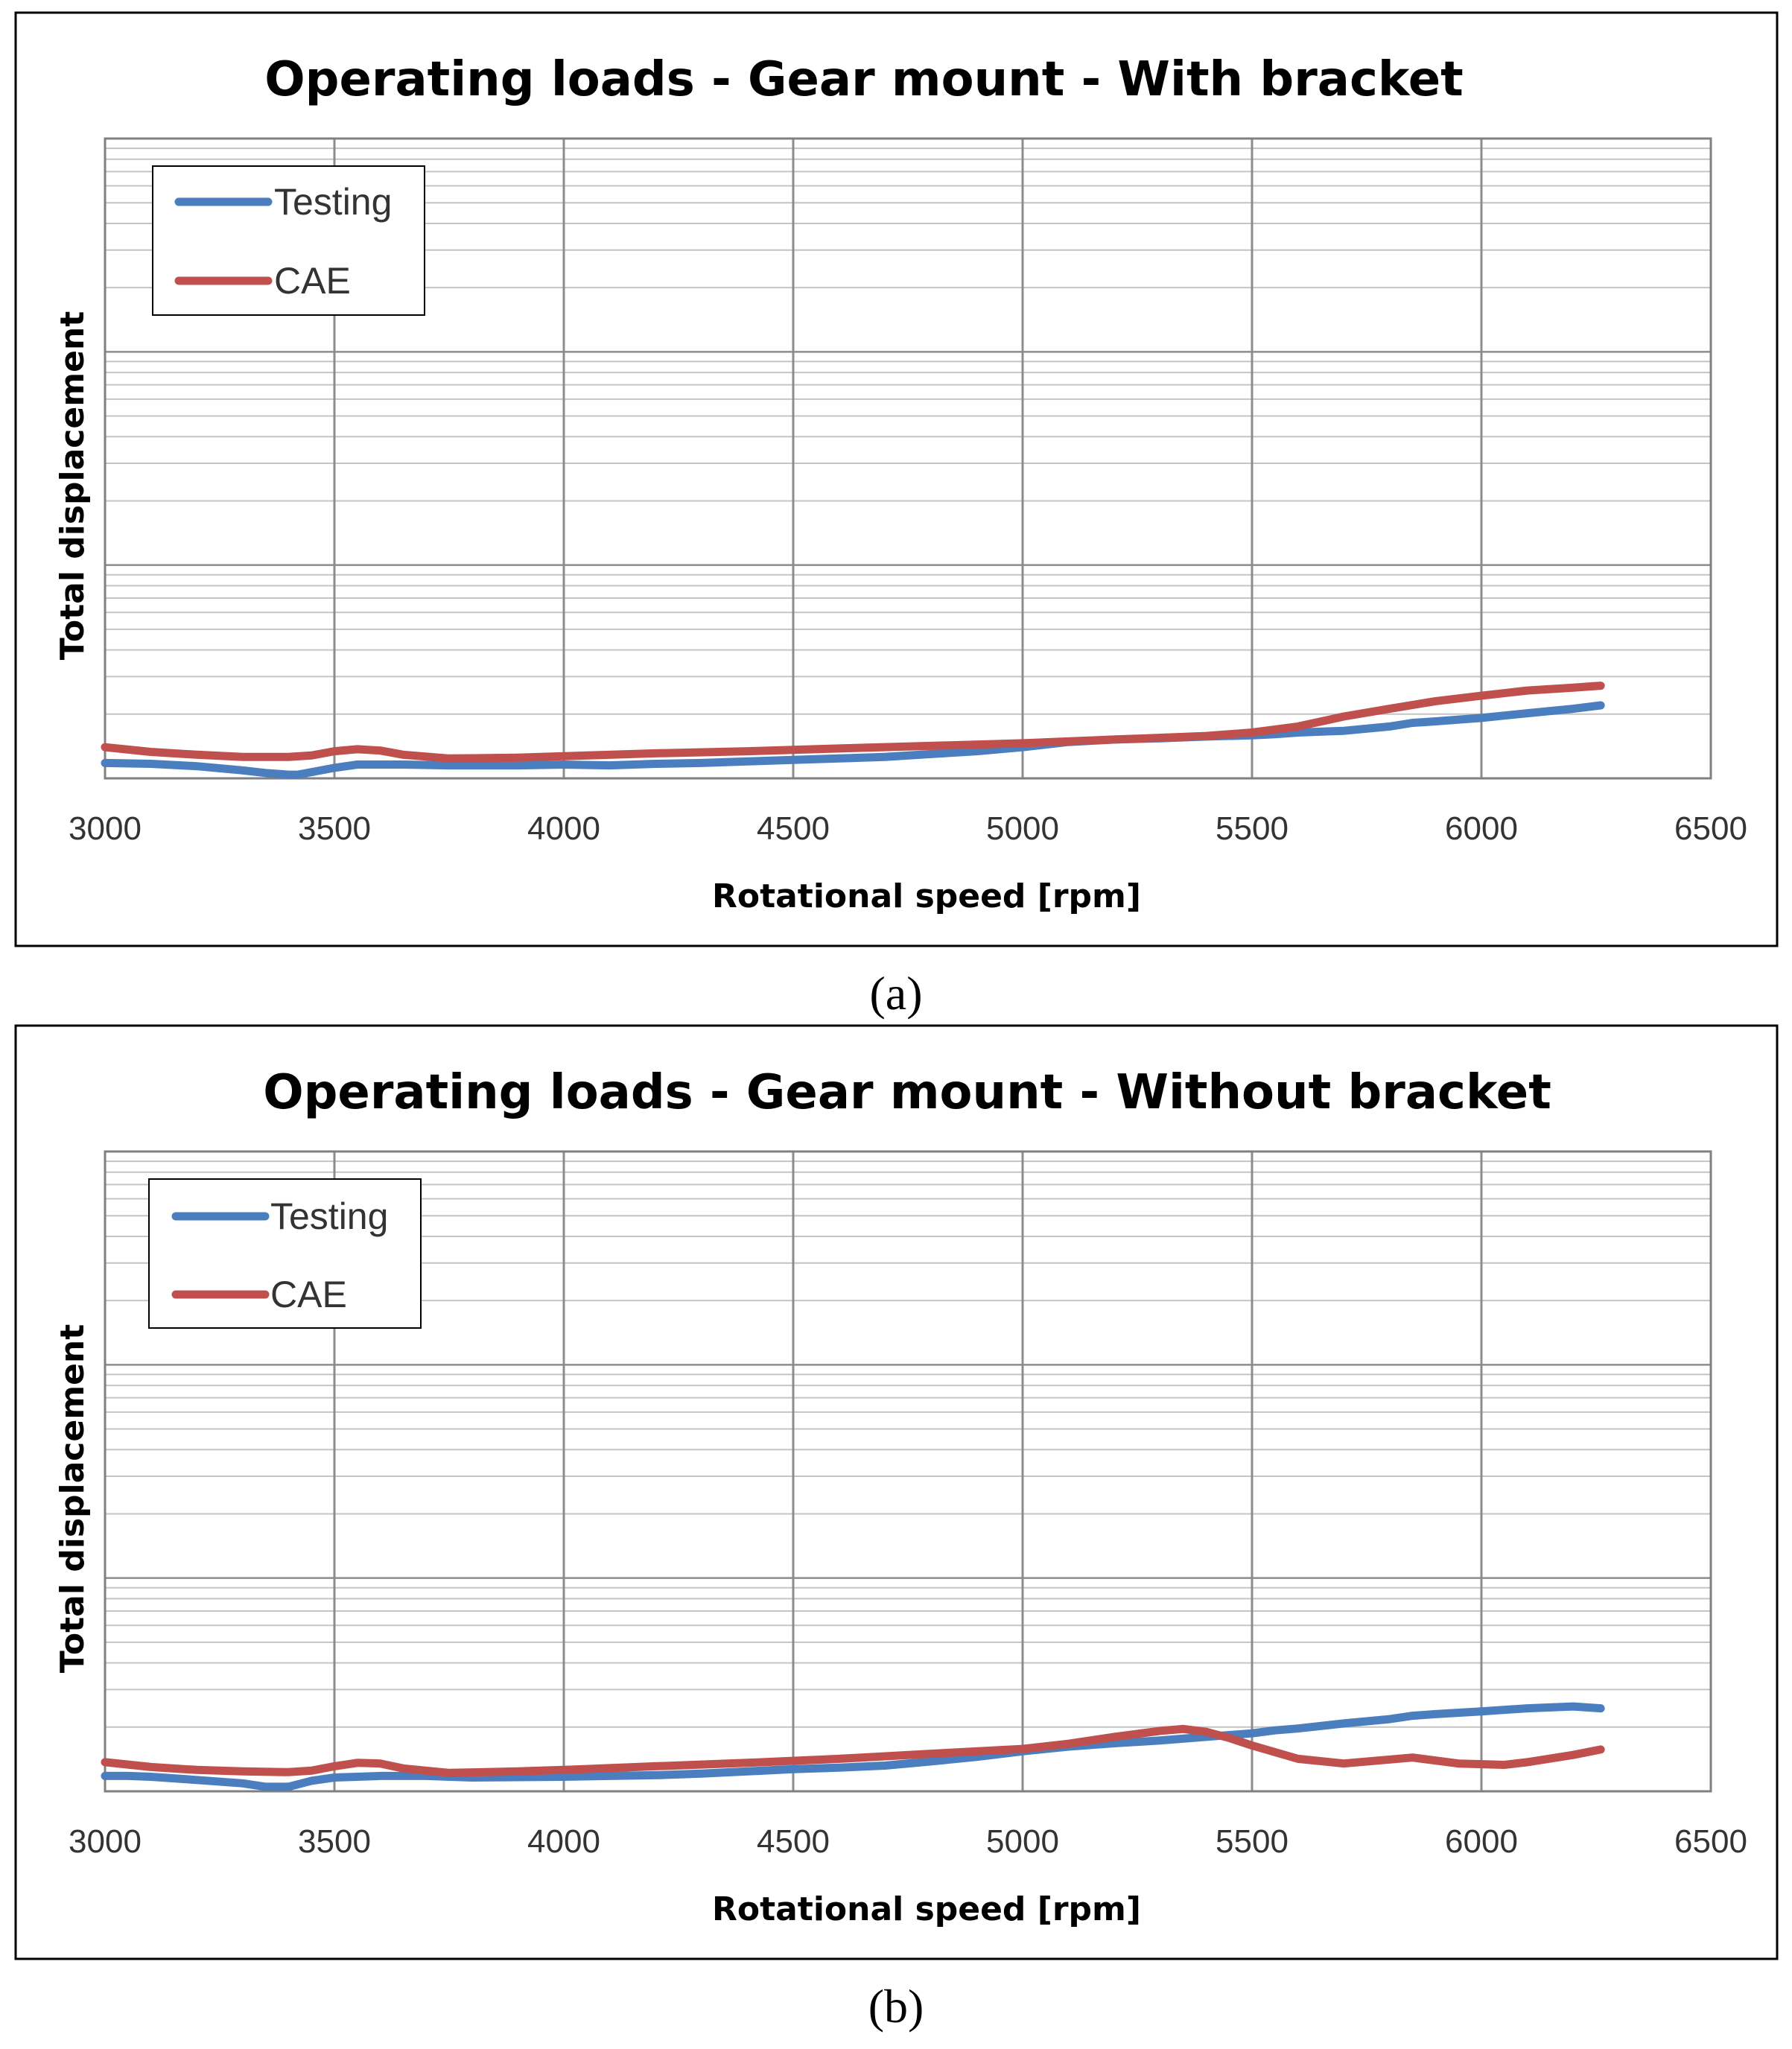 Image resolution: width=1792 pixels, height=2049 pixels. I want to click on panel-caption-b: (b), so click(896, 2006).